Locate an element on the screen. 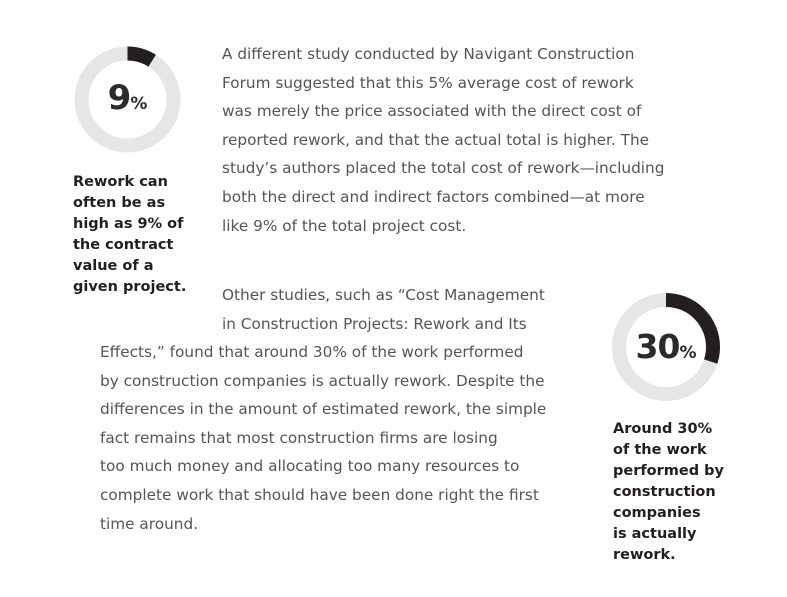  paragraph-line: time around. is located at coordinates (149, 523).